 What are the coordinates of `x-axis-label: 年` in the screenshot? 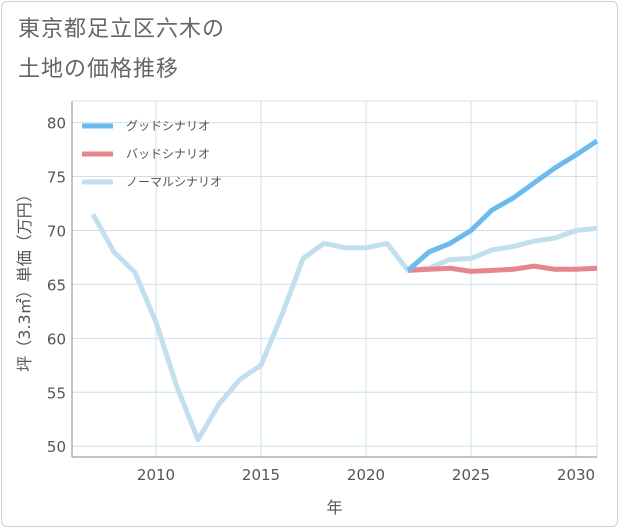 It's located at (334, 507).